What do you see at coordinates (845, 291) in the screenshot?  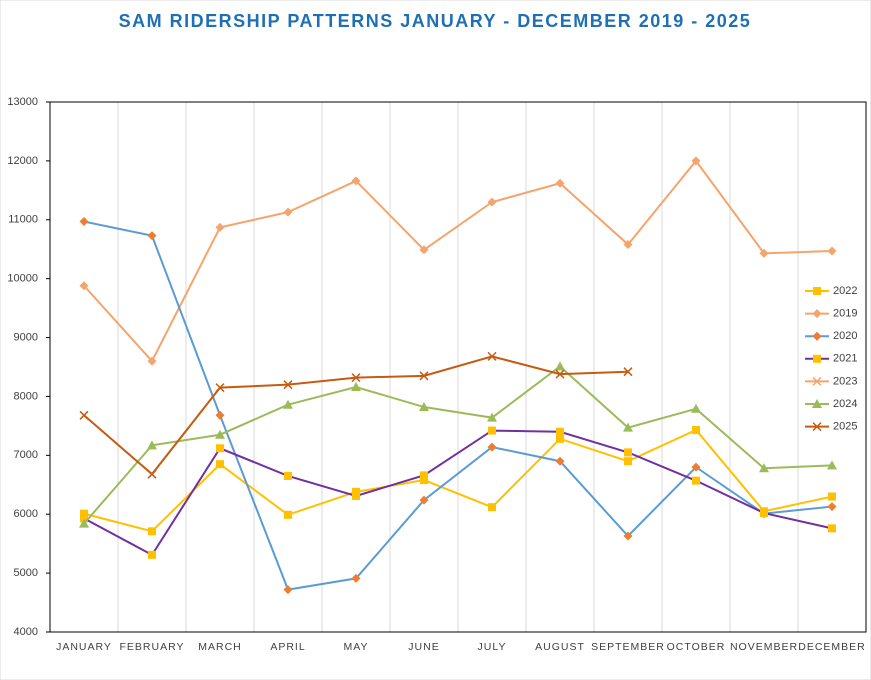 I see `legend-label: 2022` at bounding box center [845, 291].